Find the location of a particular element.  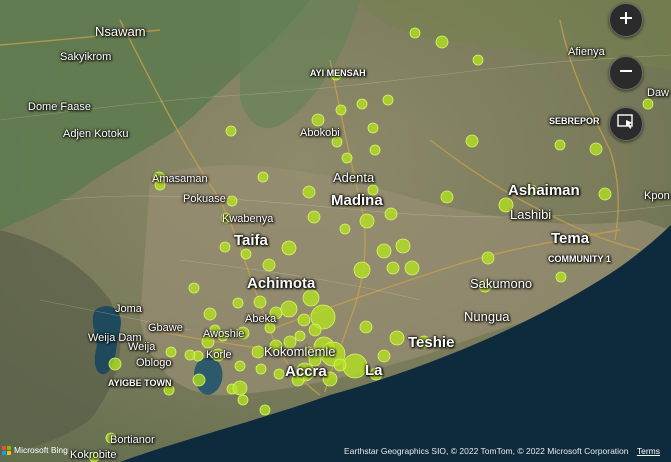

place-label-weija-dam: Weija Dam is located at coordinates (115, 338).